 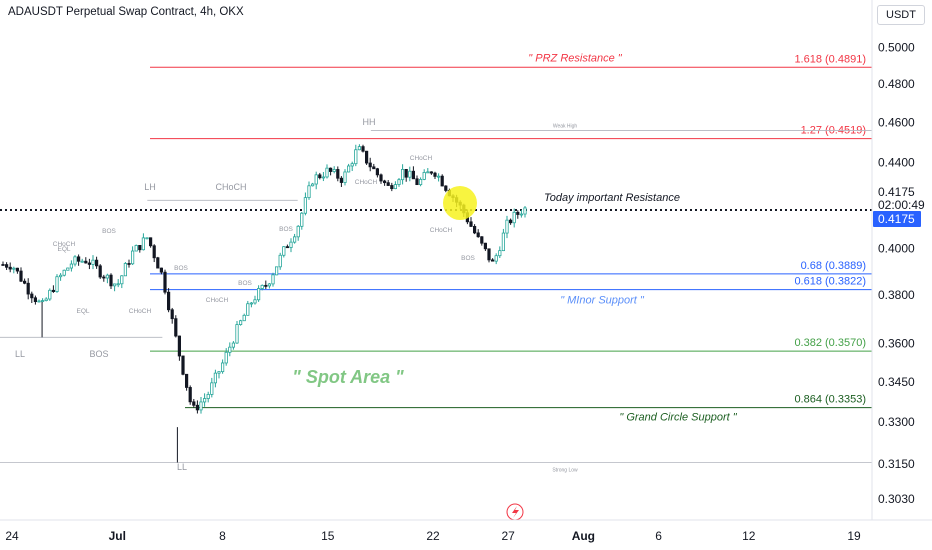 What do you see at coordinates (896, 382) in the screenshot?
I see `price-tick-label: 0.3450` at bounding box center [896, 382].